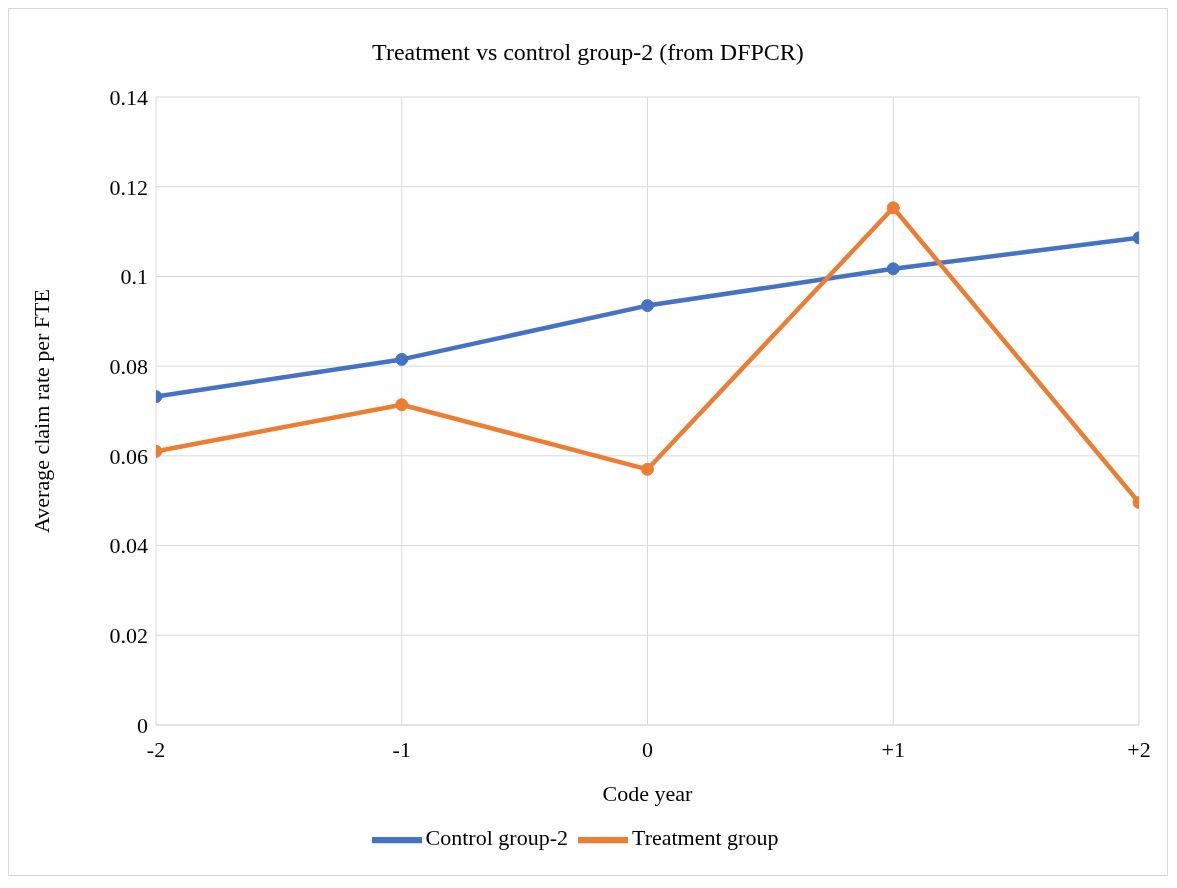  I want to click on x-axis-title: Code year, so click(648, 793).